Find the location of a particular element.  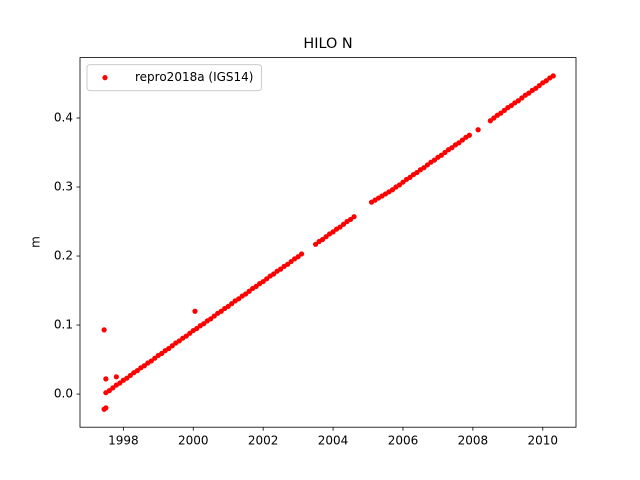

x-tick-label: 2004 is located at coordinates (333, 441).